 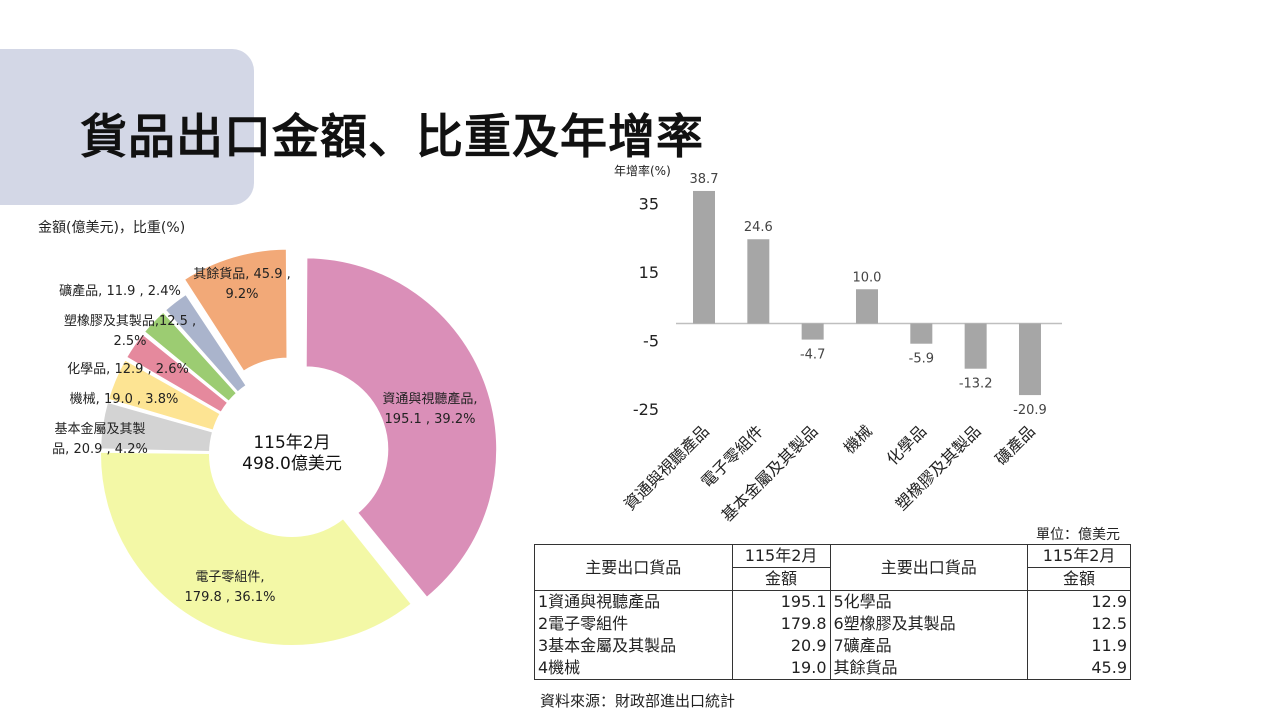 What do you see at coordinates (651, 341) in the screenshot?
I see `bar-y-tick-label: -5` at bounding box center [651, 341].